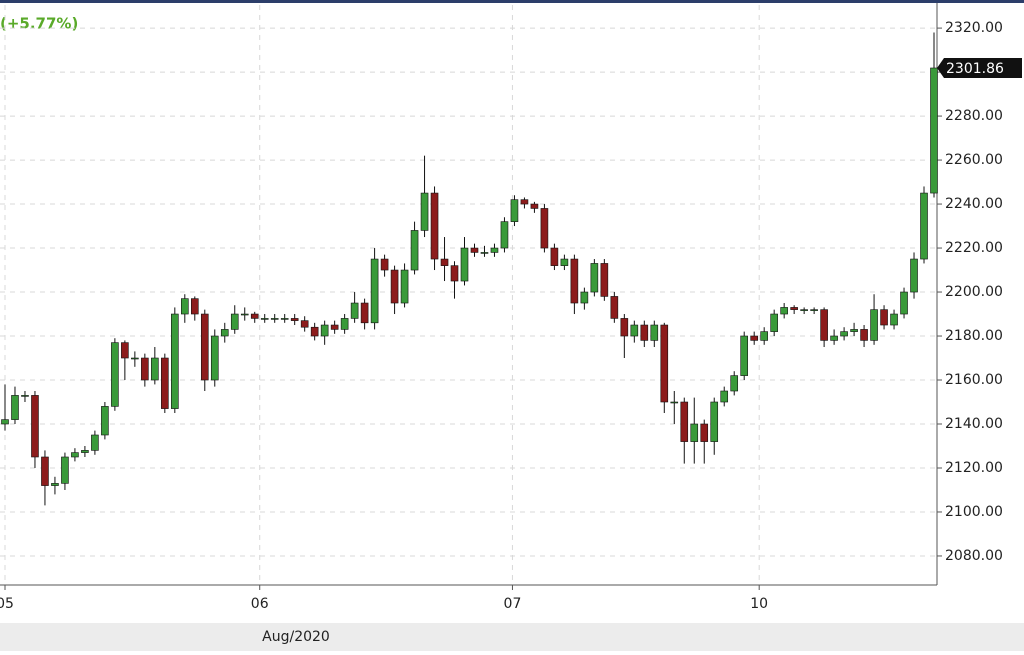 This screenshot has height=655, width=1024. I want to click on change-label: (+5.77%), so click(39, 24).